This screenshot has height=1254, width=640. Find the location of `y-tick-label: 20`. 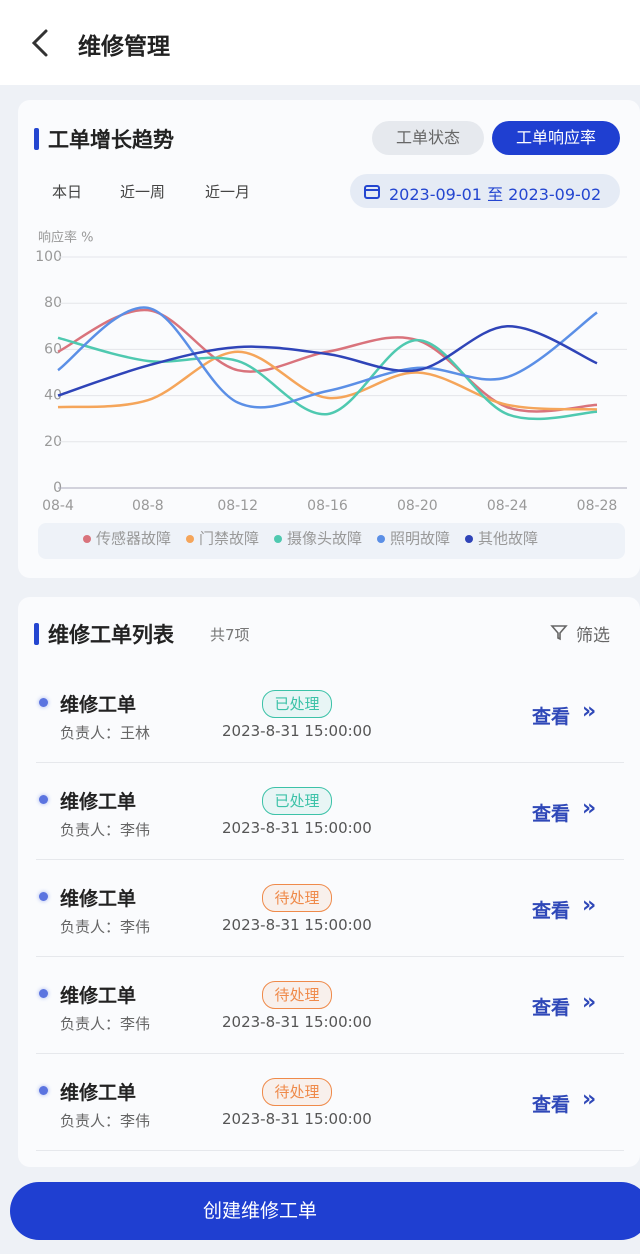

y-tick-label: 20 is located at coordinates (53, 442).